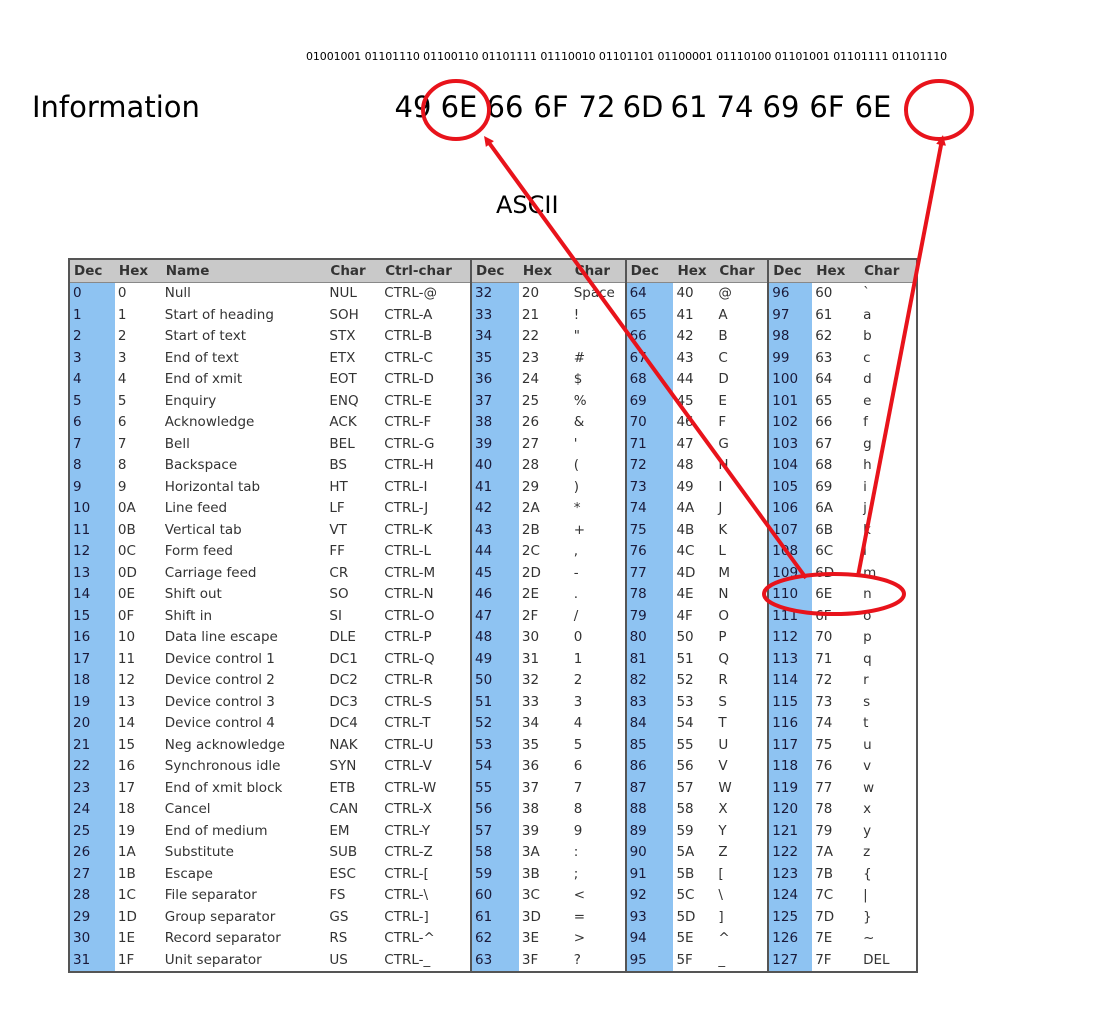  I want to click on table-cell: p, so click(867, 637).